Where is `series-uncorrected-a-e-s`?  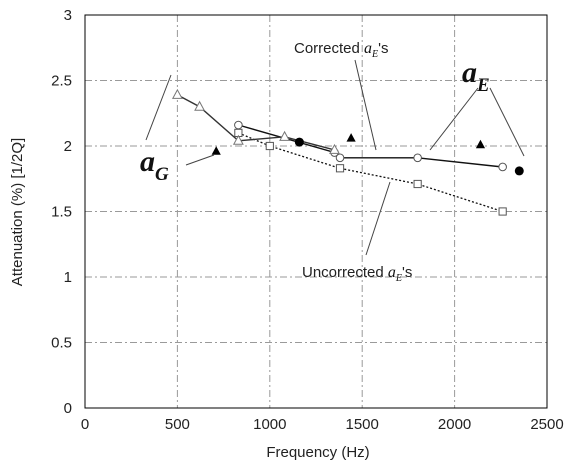 series-uncorrected-a-e-s is located at coordinates (370, 172).